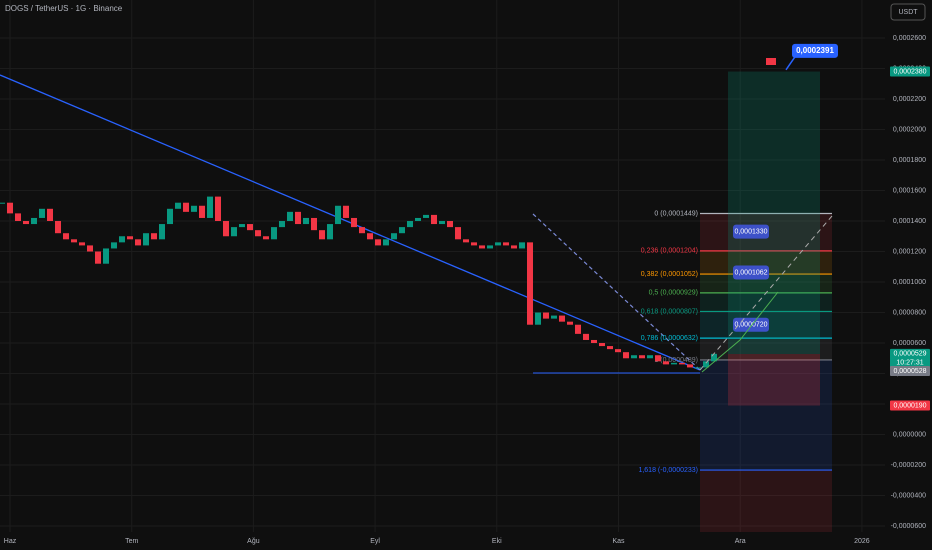  What do you see at coordinates (909, 71) in the screenshot?
I see `price-label: 0,0002380` at bounding box center [909, 71].